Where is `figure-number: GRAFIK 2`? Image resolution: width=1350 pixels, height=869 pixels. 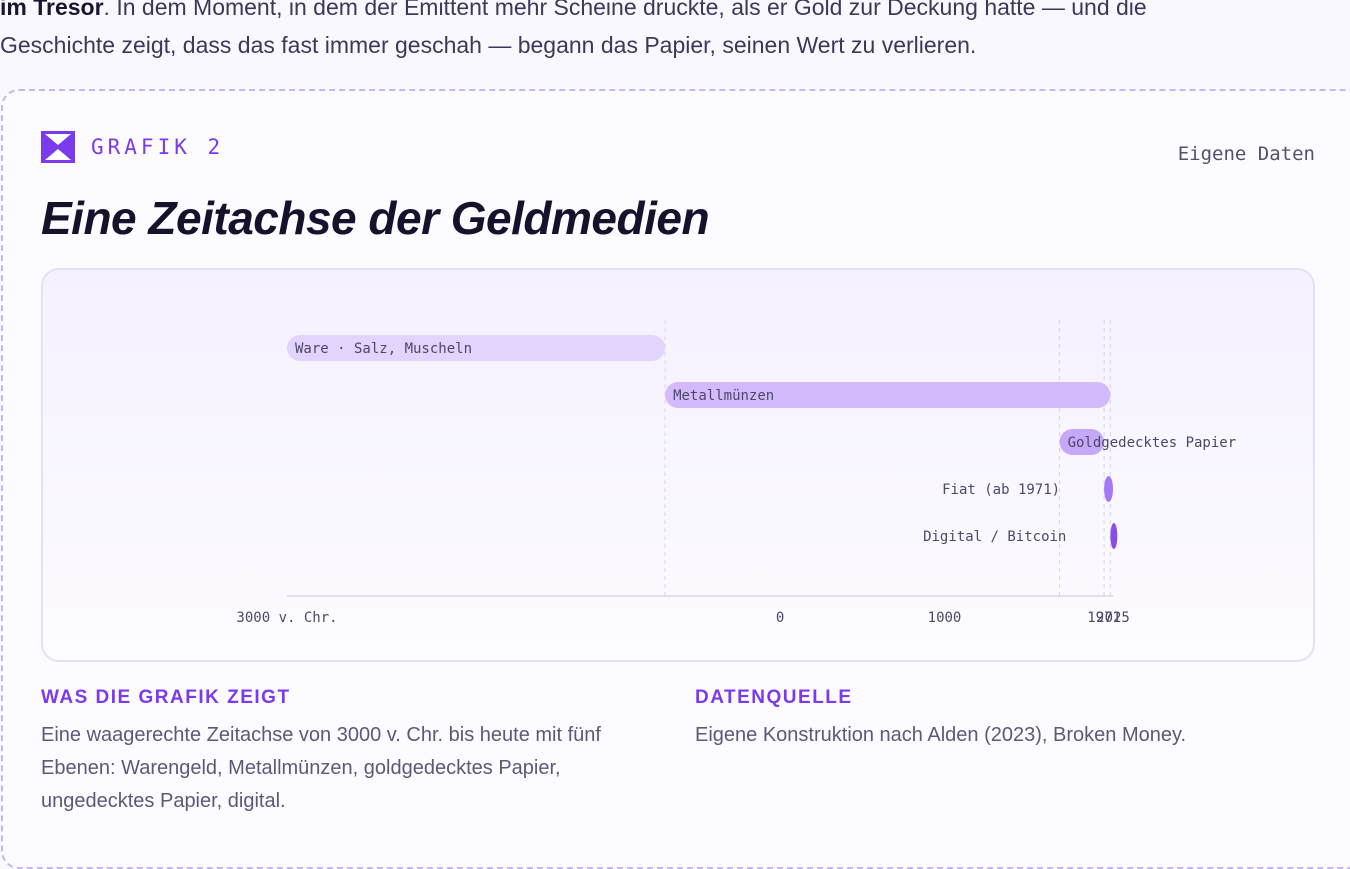
figure-number: GRAFIK 2 is located at coordinates (158, 147).